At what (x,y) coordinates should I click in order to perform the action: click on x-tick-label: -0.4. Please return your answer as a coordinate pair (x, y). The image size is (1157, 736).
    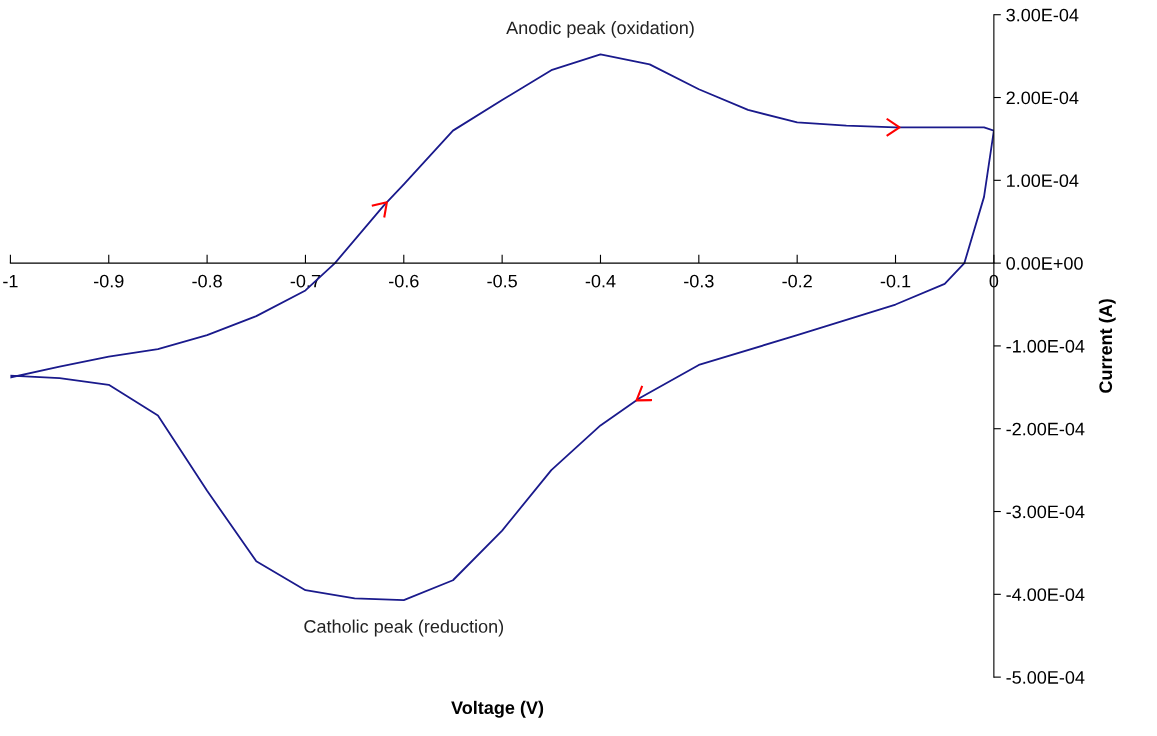
    Looking at the image, I should click on (600, 281).